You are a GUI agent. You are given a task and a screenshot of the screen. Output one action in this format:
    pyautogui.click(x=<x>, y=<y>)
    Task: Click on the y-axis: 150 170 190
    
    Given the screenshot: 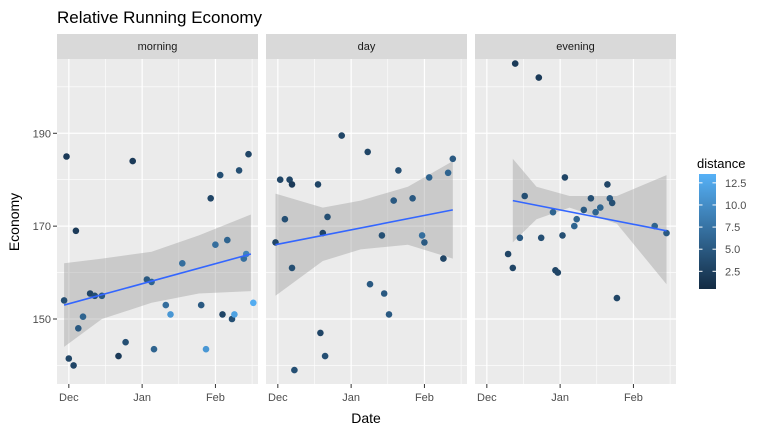 What is the action you would take?
    pyautogui.click(x=45, y=227)
    